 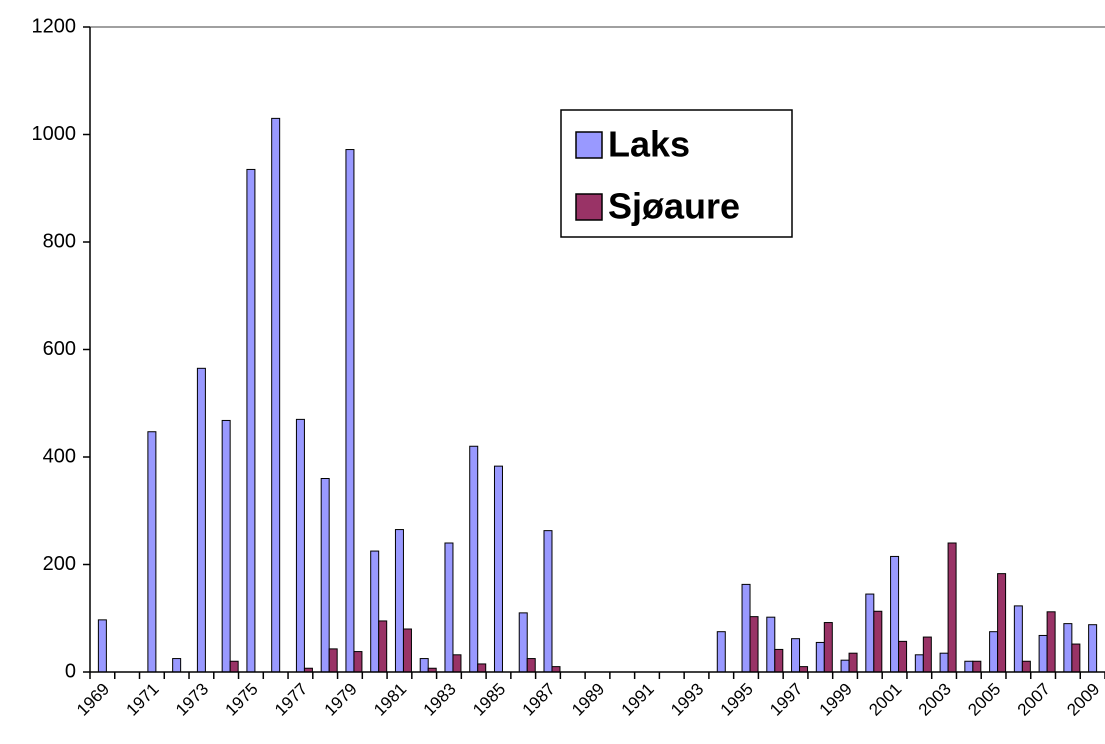 What do you see at coordinates (885, 699) in the screenshot?
I see `x-tick-label: 2001` at bounding box center [885, 699].